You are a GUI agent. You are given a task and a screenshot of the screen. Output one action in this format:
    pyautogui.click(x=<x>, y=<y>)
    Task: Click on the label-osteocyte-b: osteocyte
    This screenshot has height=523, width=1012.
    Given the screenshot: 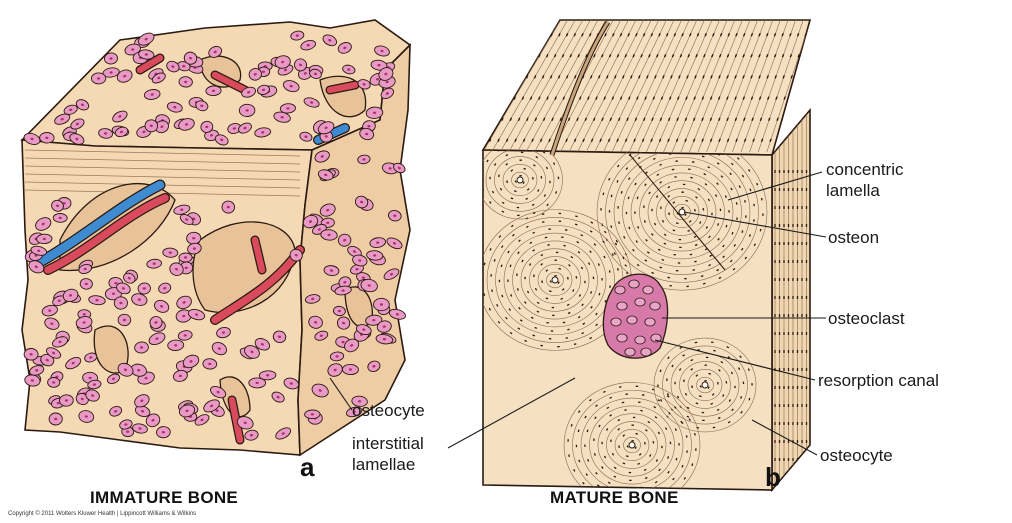 What is the action you would take?
    pyautogui.click(x=856, y=455)
    